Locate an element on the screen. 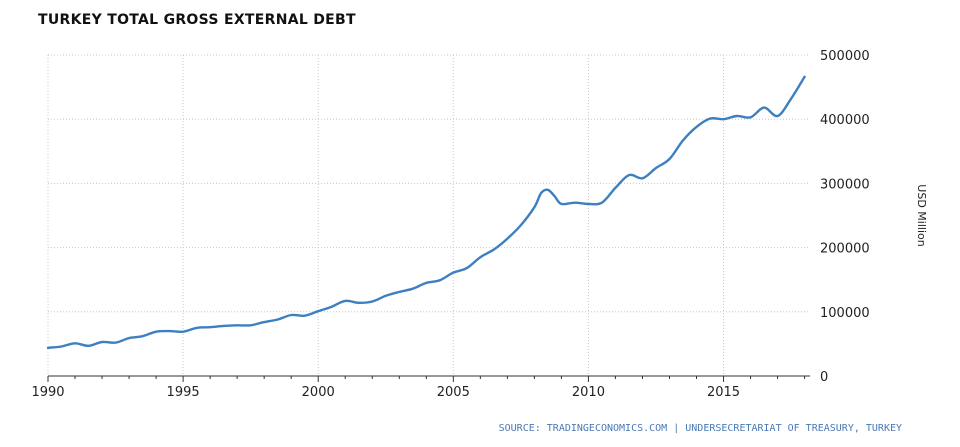  y-tick-label-500000: 500000 is located at coordinates (845, 56).